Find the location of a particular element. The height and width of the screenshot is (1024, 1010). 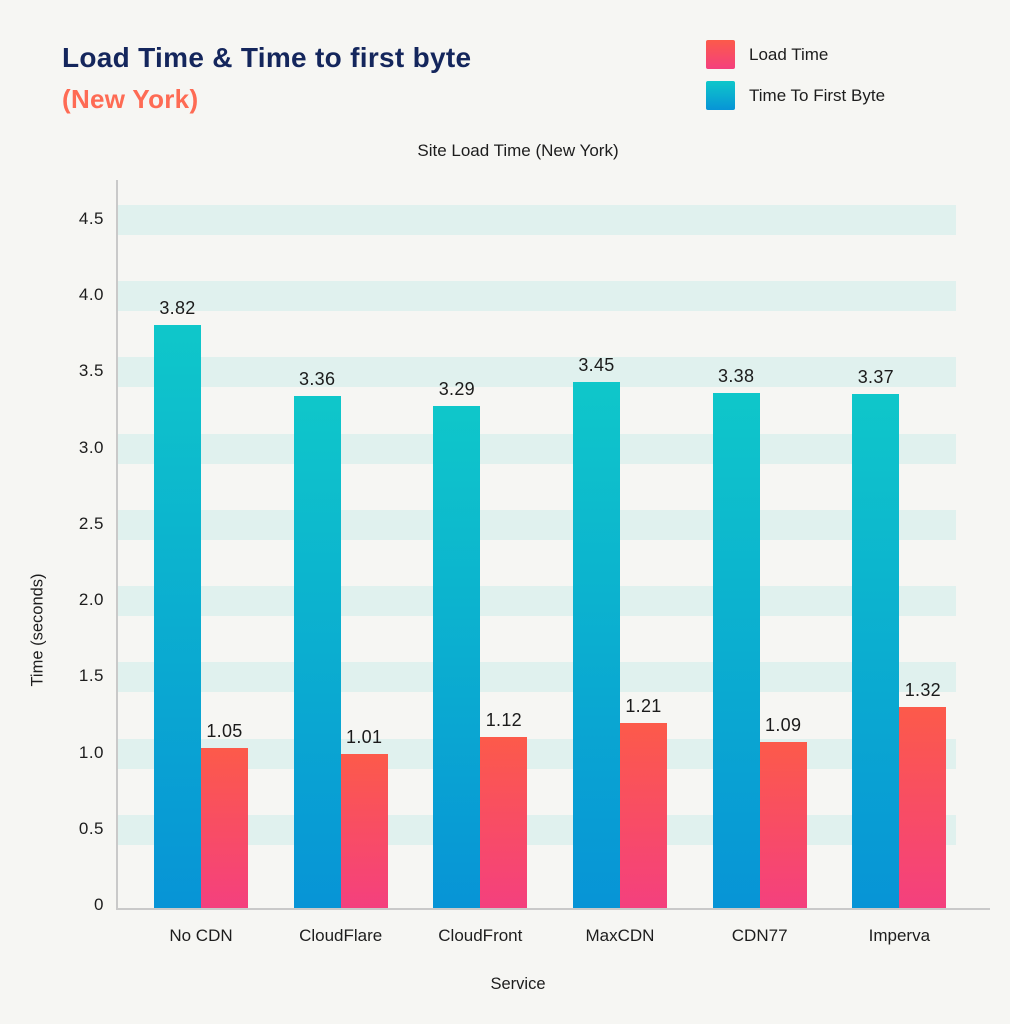

y-tick-label: 3.5 is located at coordinates (91, 371).